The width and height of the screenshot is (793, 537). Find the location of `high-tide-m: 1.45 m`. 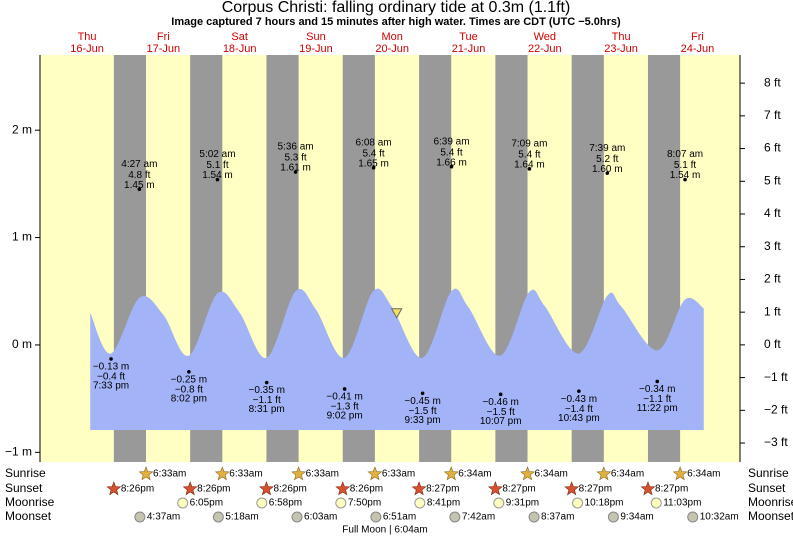

high-tide-m: 1.45 m is located at coordinates (139, 185).